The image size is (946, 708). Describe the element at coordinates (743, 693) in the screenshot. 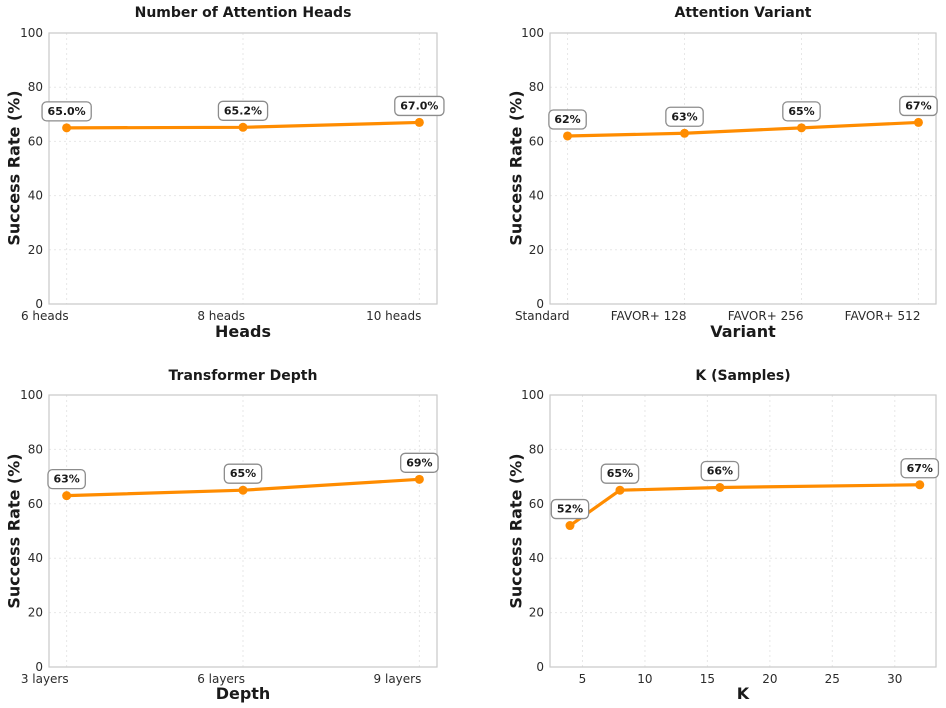

I see `x-axis-label-k: K` at that location.